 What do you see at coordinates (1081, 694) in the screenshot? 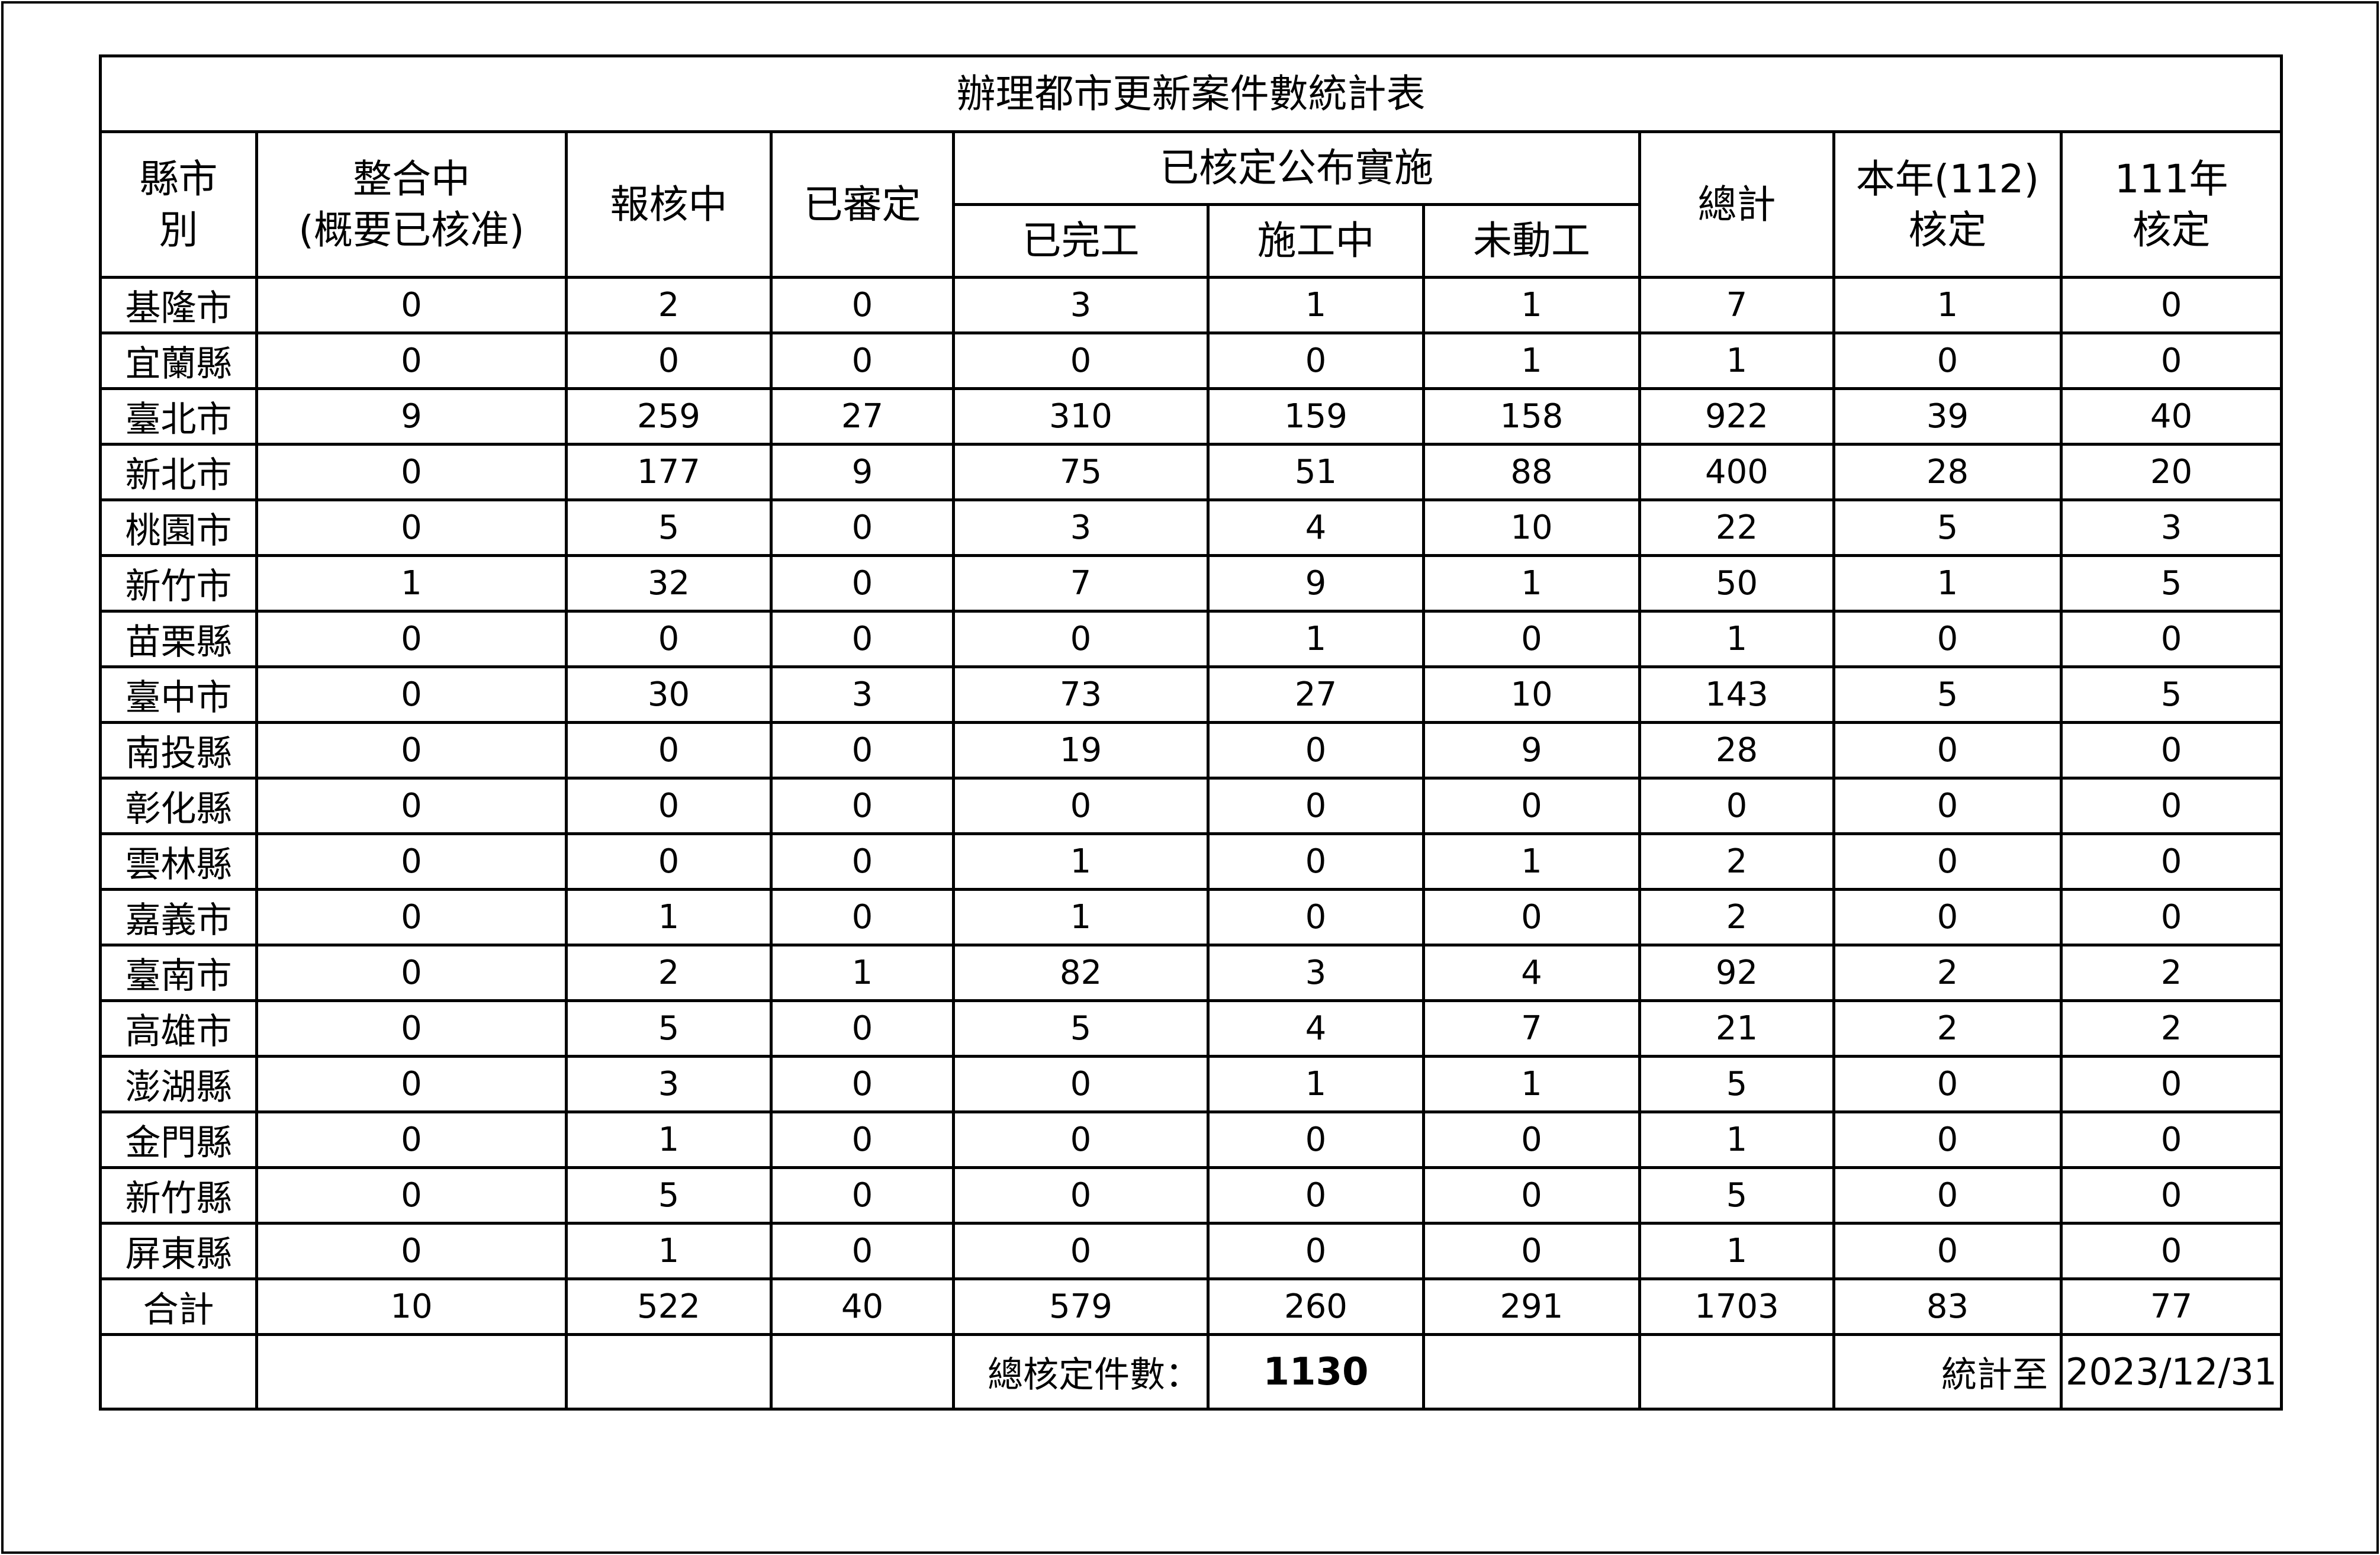
I see `value-cell: 73` at bounding box center [1081, 694].